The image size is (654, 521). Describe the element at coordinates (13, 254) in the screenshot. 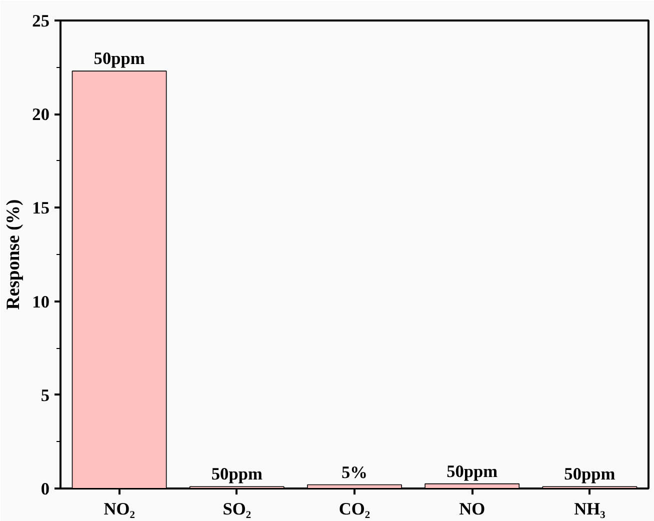

I see `y-axis-title: Response (%)` at that location.